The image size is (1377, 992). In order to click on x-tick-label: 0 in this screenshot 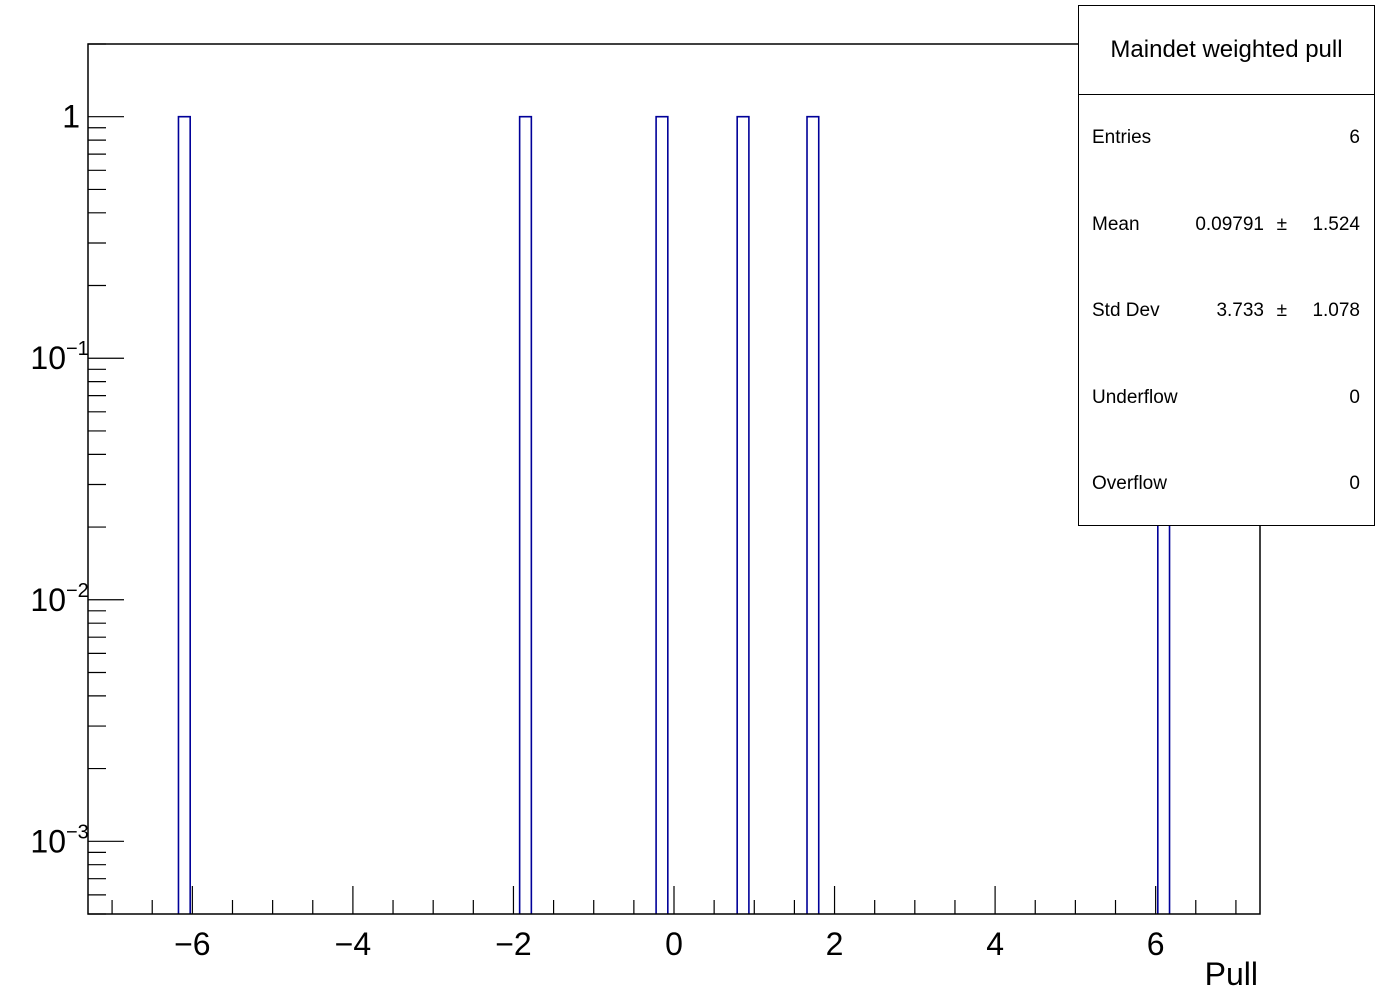, I will do `click(674, 944)`.